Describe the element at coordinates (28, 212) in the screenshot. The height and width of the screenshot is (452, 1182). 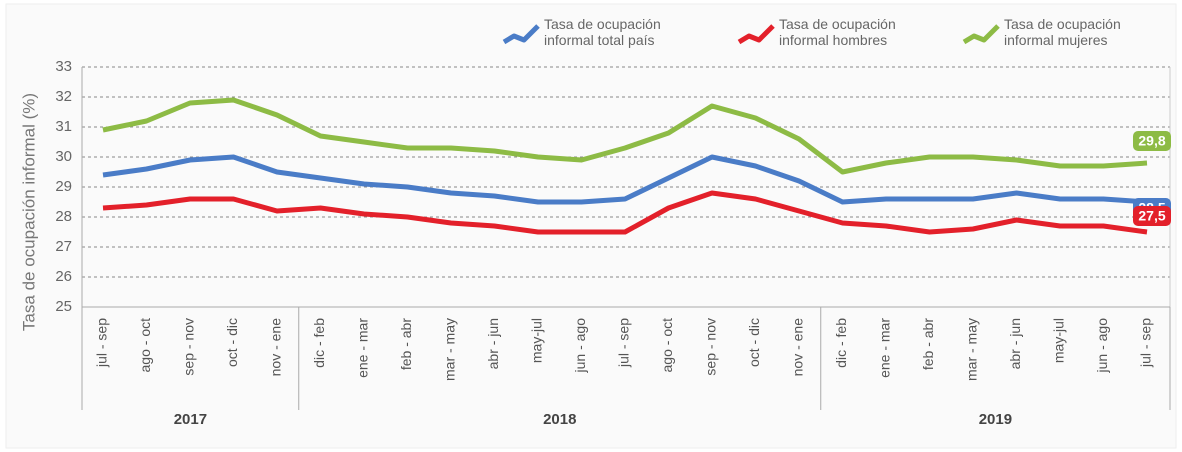
I see `y-axis-label: Tasa de ocupación informal (%)` at that location.